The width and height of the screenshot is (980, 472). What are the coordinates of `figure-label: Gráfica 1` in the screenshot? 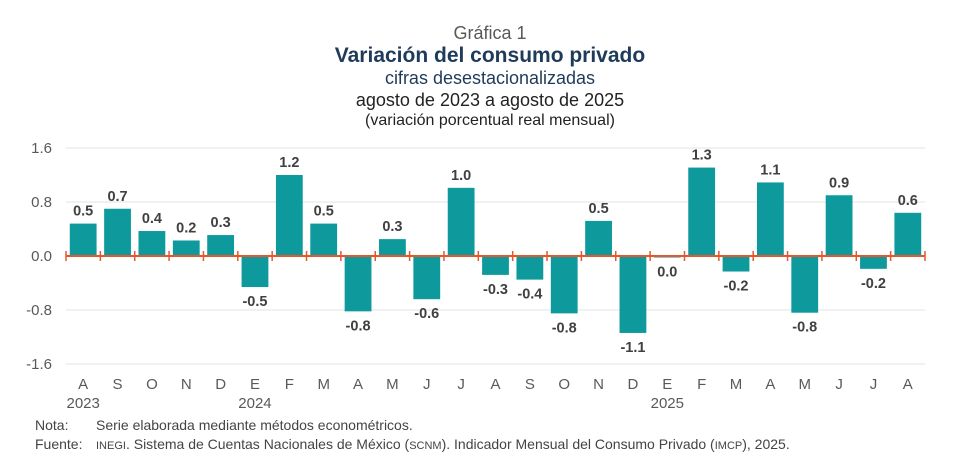 It's located at (490, 33).